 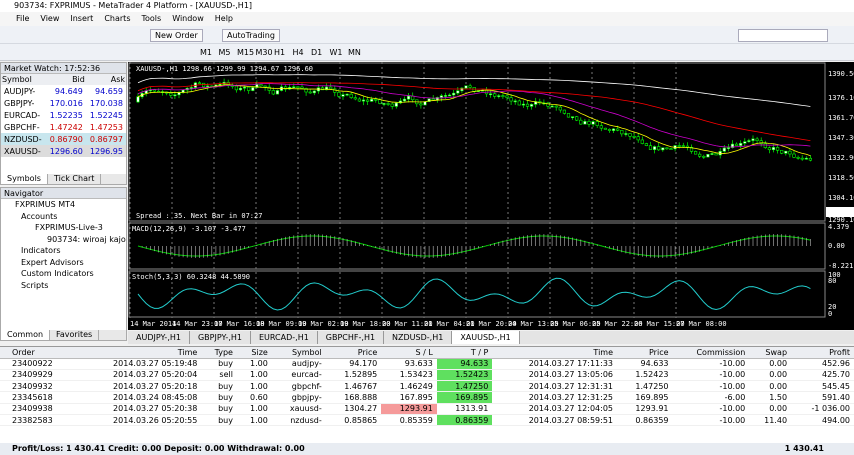 I want to click on timeframe: M15, so click(x=246, y=52).